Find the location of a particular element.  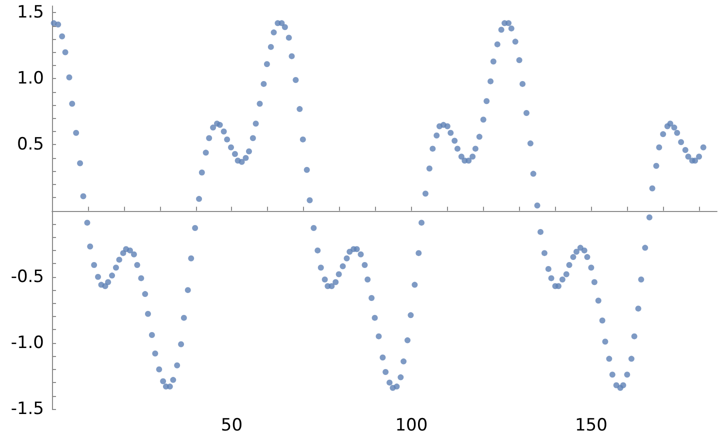

y-tick-label: -1.5 is located at coordinates (27, 409).